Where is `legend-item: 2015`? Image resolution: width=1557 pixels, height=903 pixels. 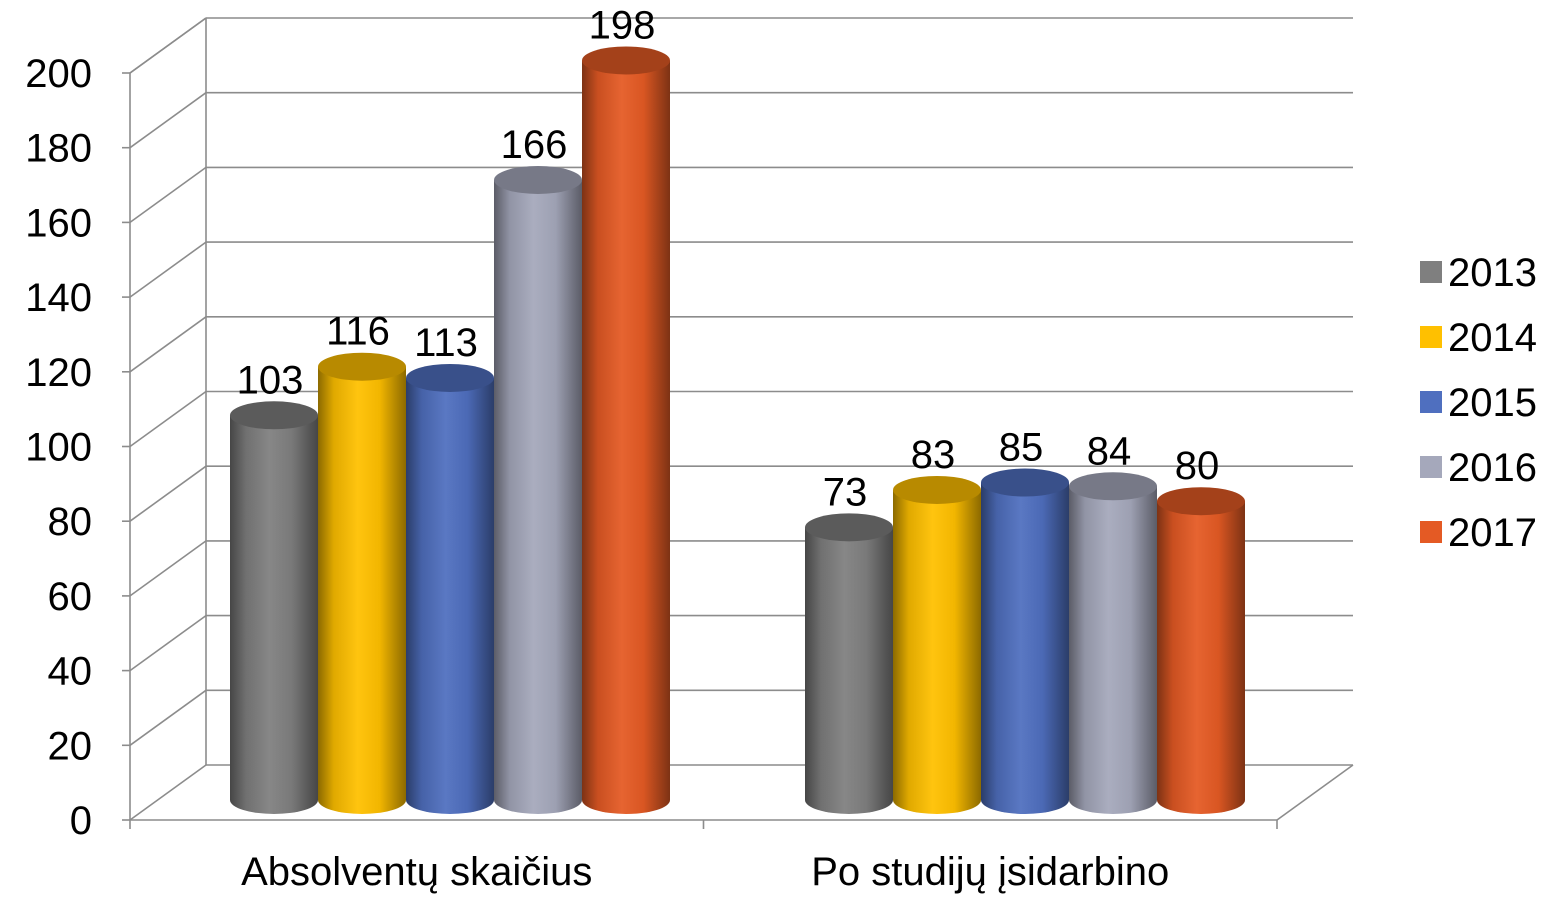
legend-item: 2015 is located at coordinates (1478, 403).